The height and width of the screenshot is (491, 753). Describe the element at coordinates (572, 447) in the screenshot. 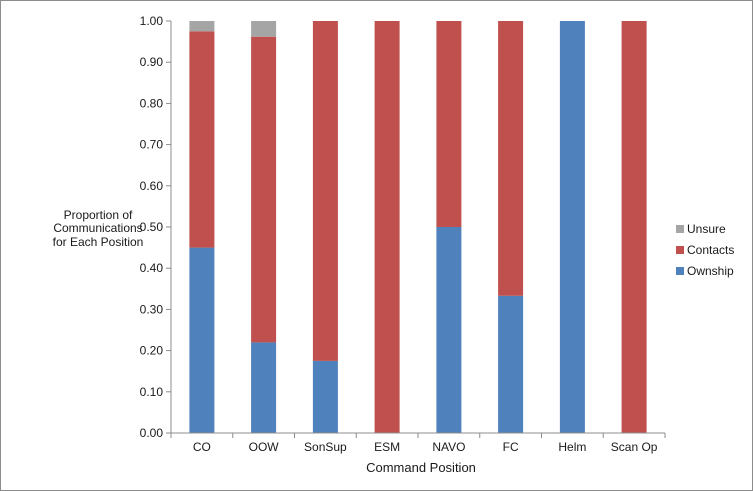

I see `x-tick-label: Helm` at that location.